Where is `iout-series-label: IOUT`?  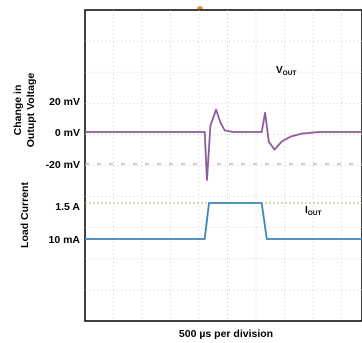
iout-series-label: IOUT is located at coordinates (313, 211).